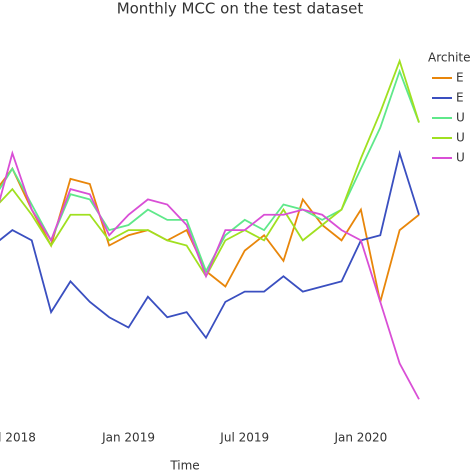  Describe the element at coordinates (184, 466) in the screenshot. I see `x-axis-label: Time` at that location.